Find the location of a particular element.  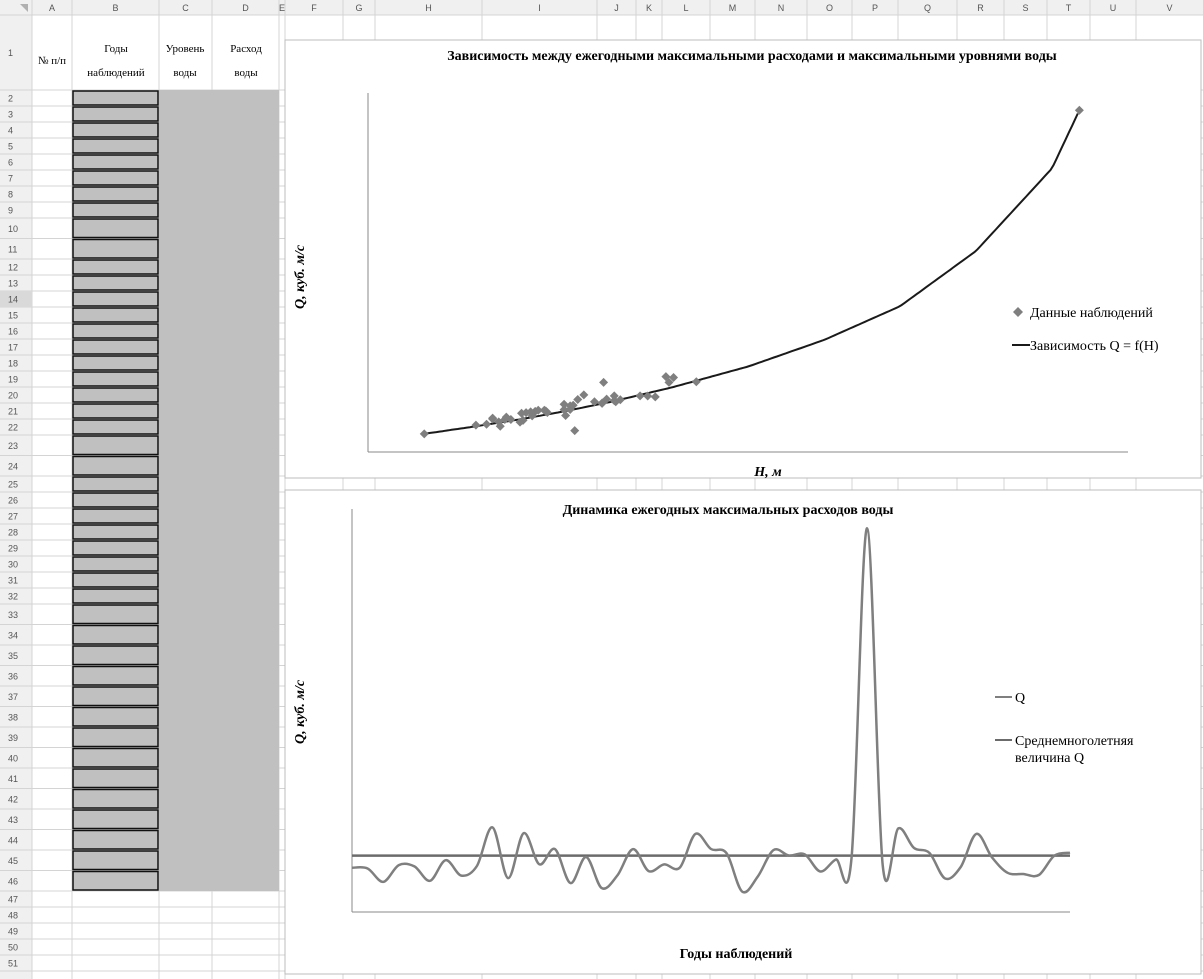

row-header: 50 is located at coordinates (13, 948).